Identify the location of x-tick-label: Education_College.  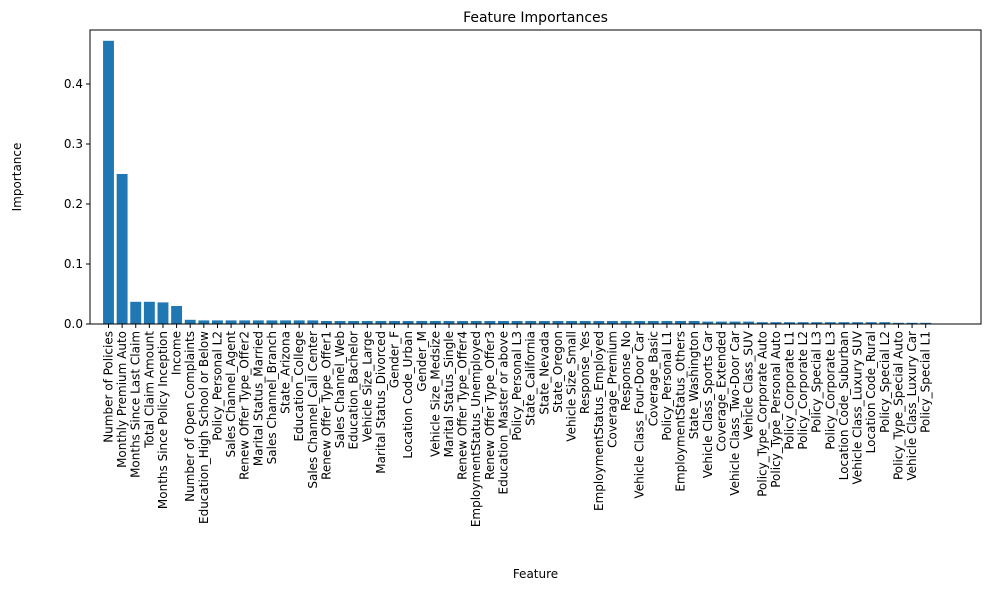
(299, 386).